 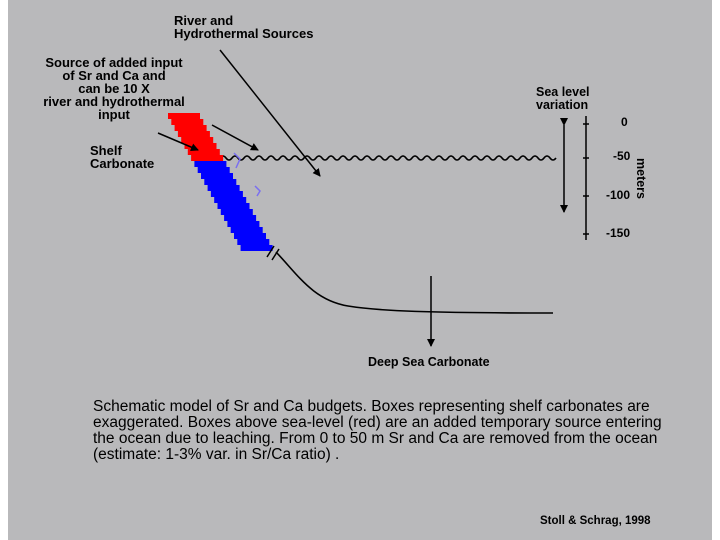 What do you see at coordinates (624, 122) in the screenshot?
I see `depth-tick-label-0: 0` at bounding box center [624, 122].